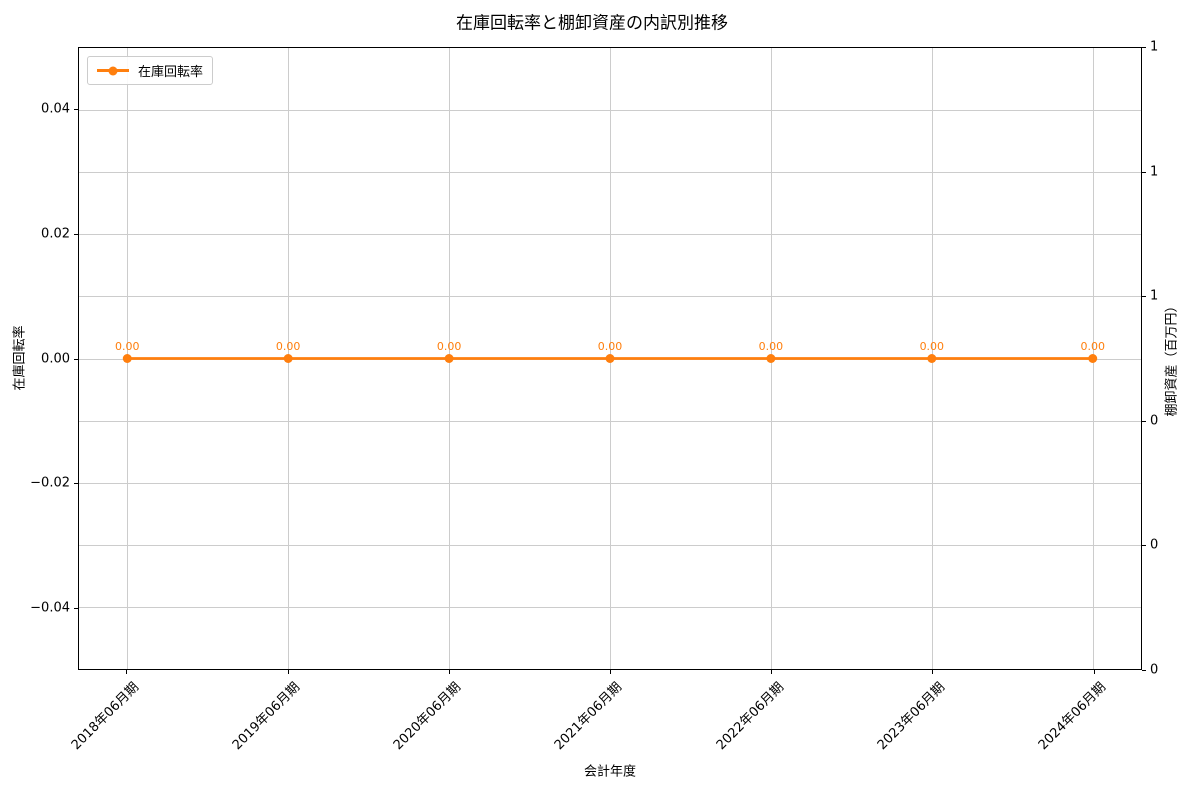 This screenshot has height=788, width=1190. I want to click on series-svg, so click(610, 358).